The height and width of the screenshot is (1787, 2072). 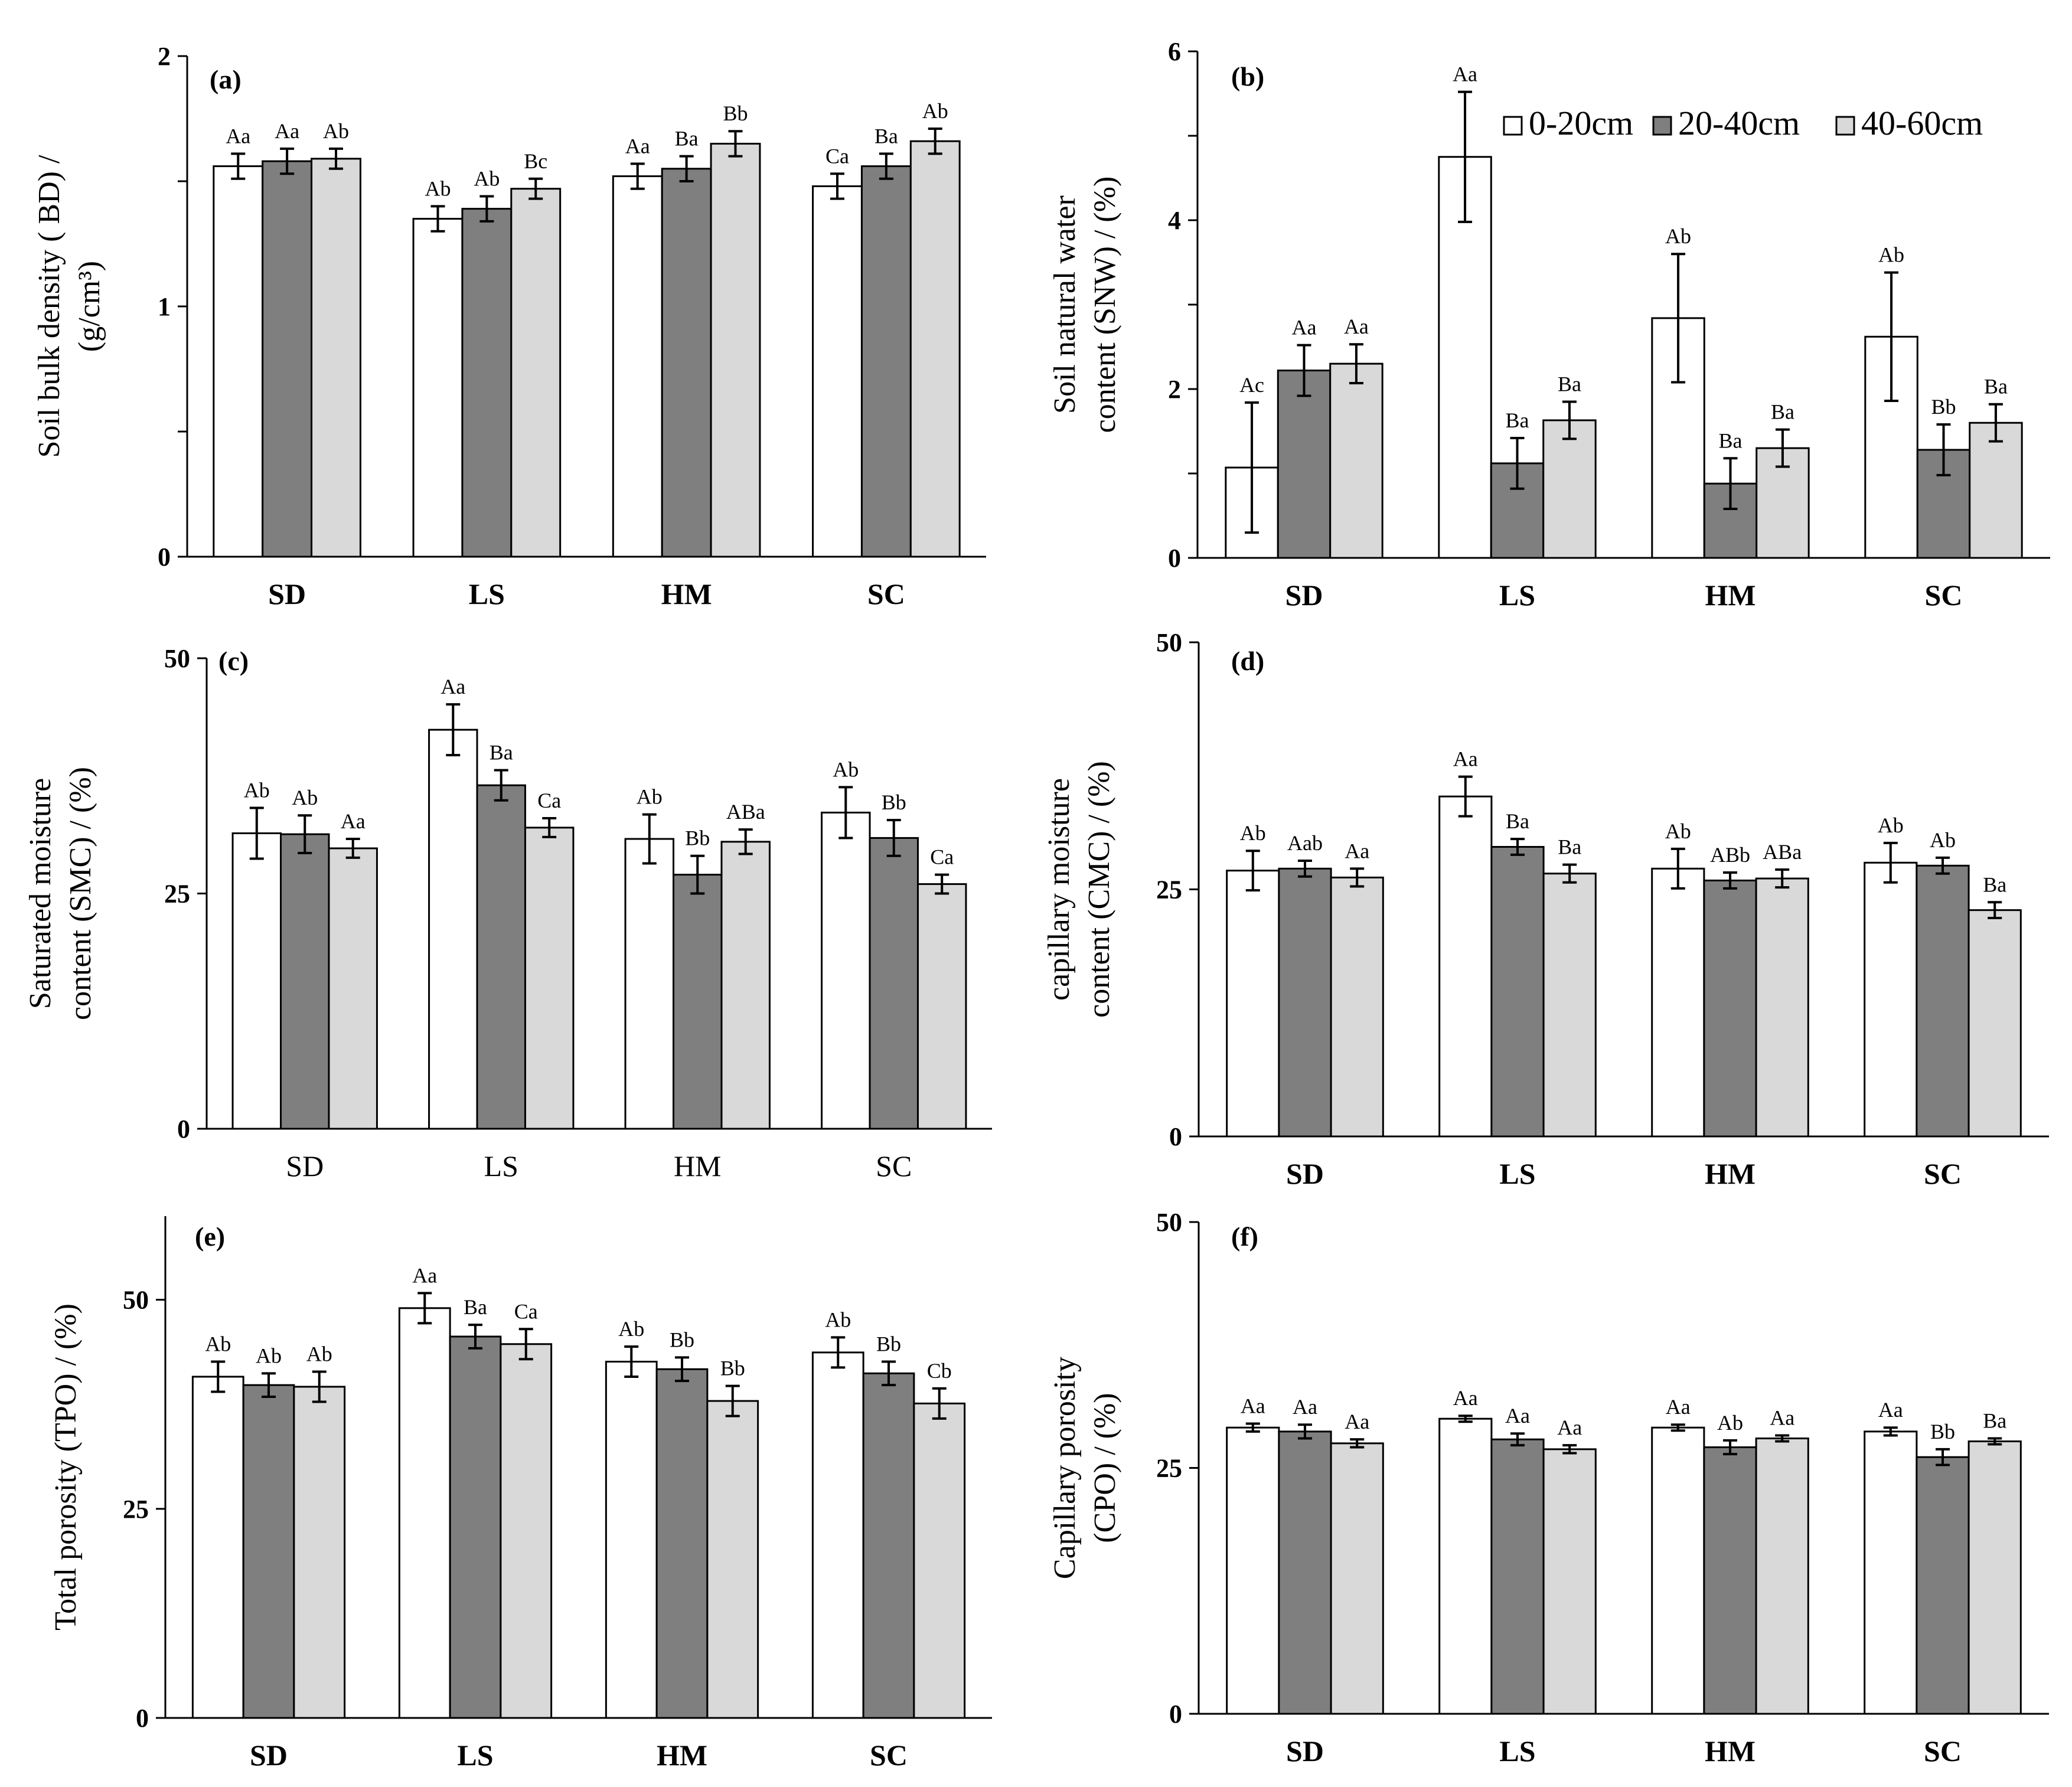 I want to click on panel-c-ytick-label: 25, so click(x=177, y=894).